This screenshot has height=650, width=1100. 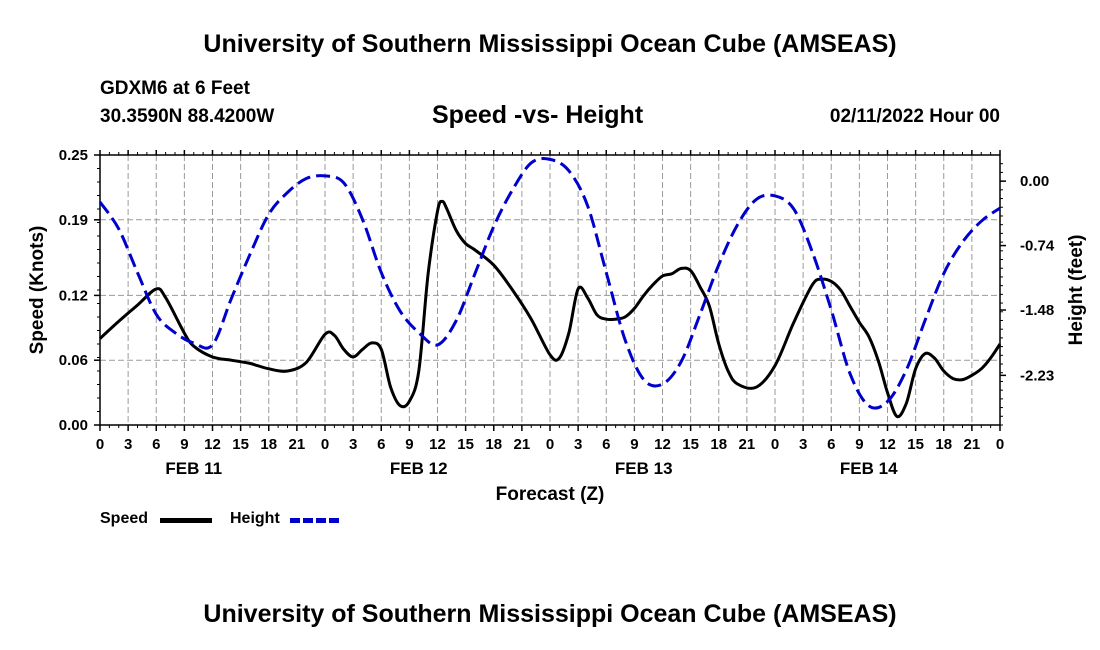 I want to click on forecast-date: 02/11/2022 Hour 00, so click(x=914, y=116).